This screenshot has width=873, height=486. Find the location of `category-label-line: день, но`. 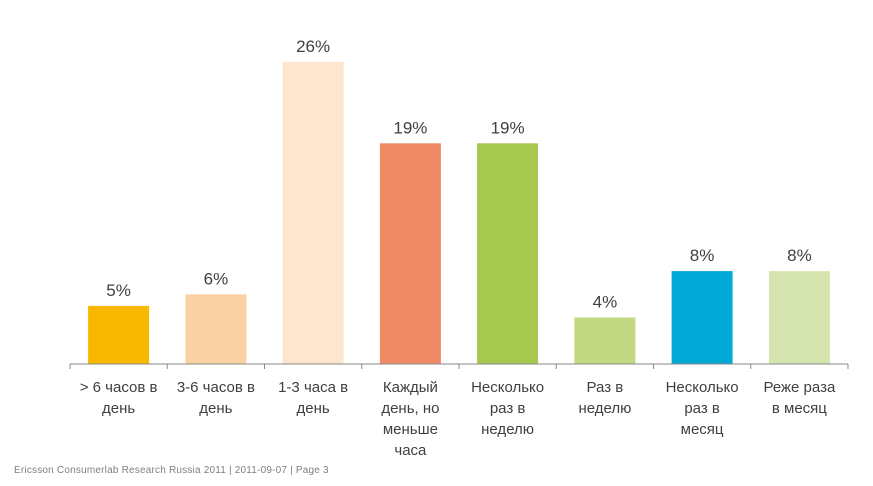

category-label-line: день, но is located at coordinates (410, 408).